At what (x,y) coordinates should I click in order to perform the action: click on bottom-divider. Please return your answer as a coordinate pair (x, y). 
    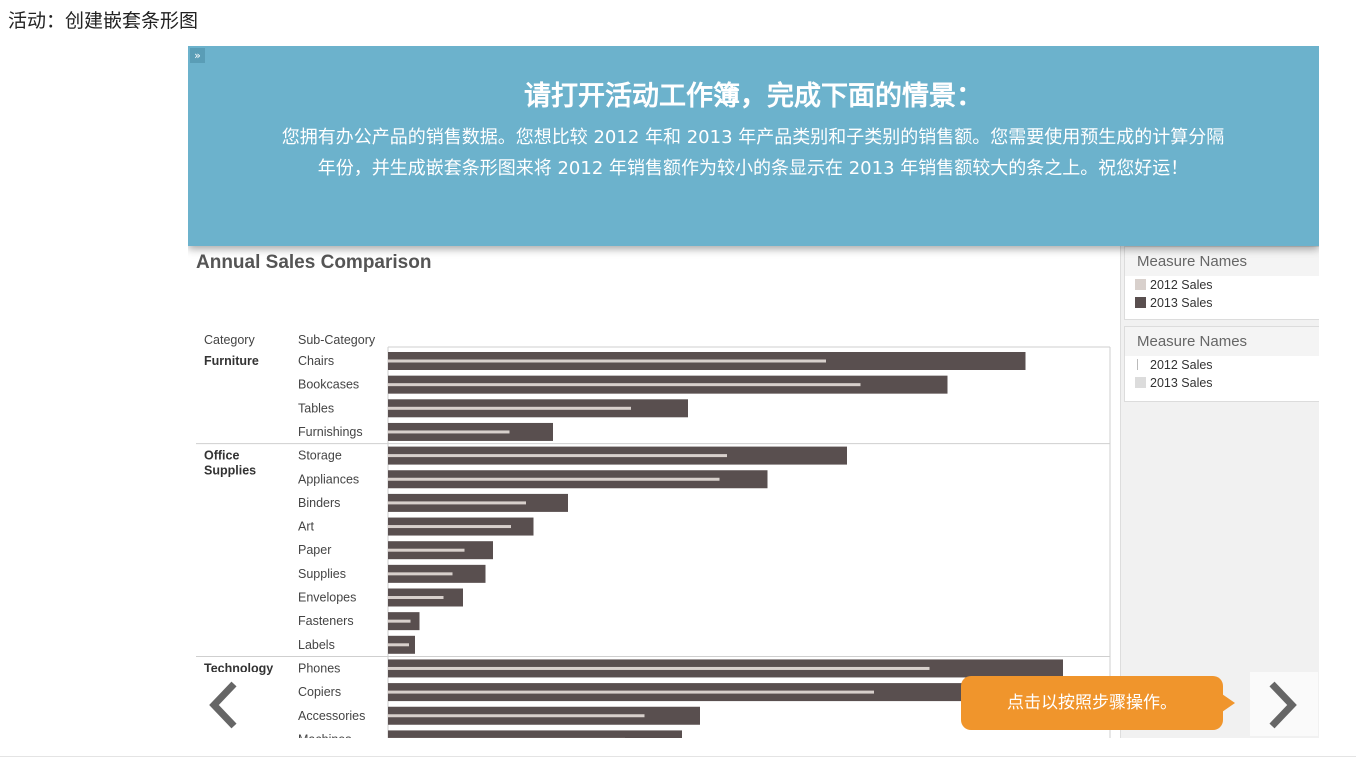
    Looking at the image, I should click on (678, 756).